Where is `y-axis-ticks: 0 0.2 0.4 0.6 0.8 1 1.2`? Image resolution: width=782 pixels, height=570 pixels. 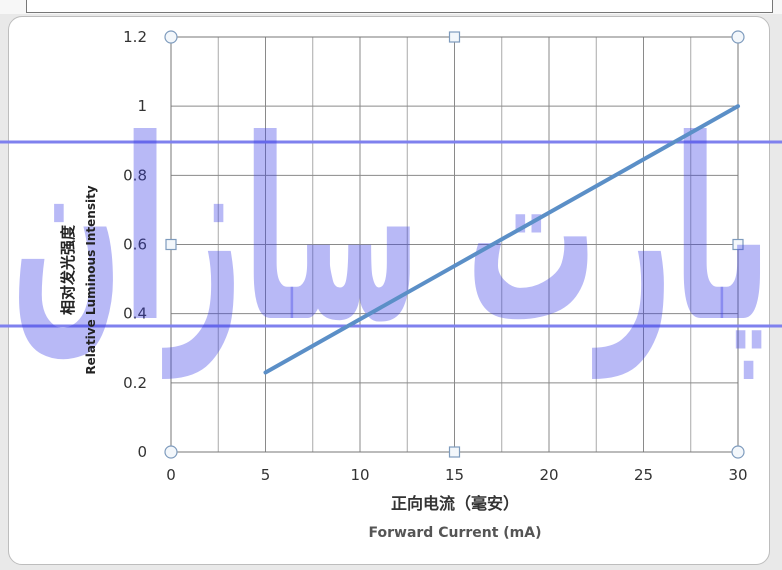 y-axis-ticks: 0 0.2 0.4 0.6 0.8 1 1.2 is located at coordinates (135, 244).